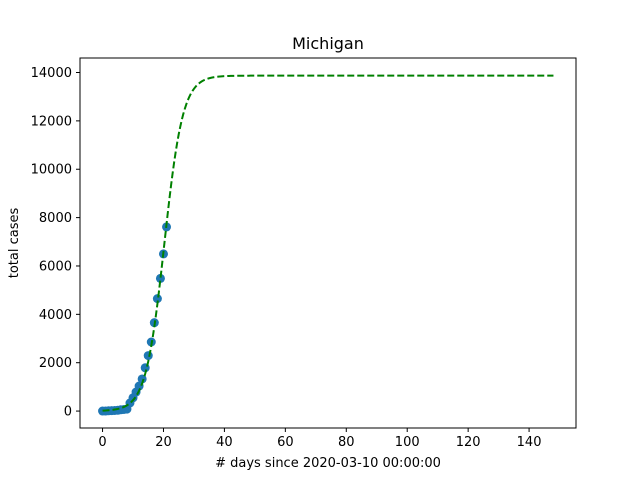  Describe the element at coordinates (328, 463) in the screenshot. I see `x-axis-label: # days since 2020-03-10 00:00:00` at that location.